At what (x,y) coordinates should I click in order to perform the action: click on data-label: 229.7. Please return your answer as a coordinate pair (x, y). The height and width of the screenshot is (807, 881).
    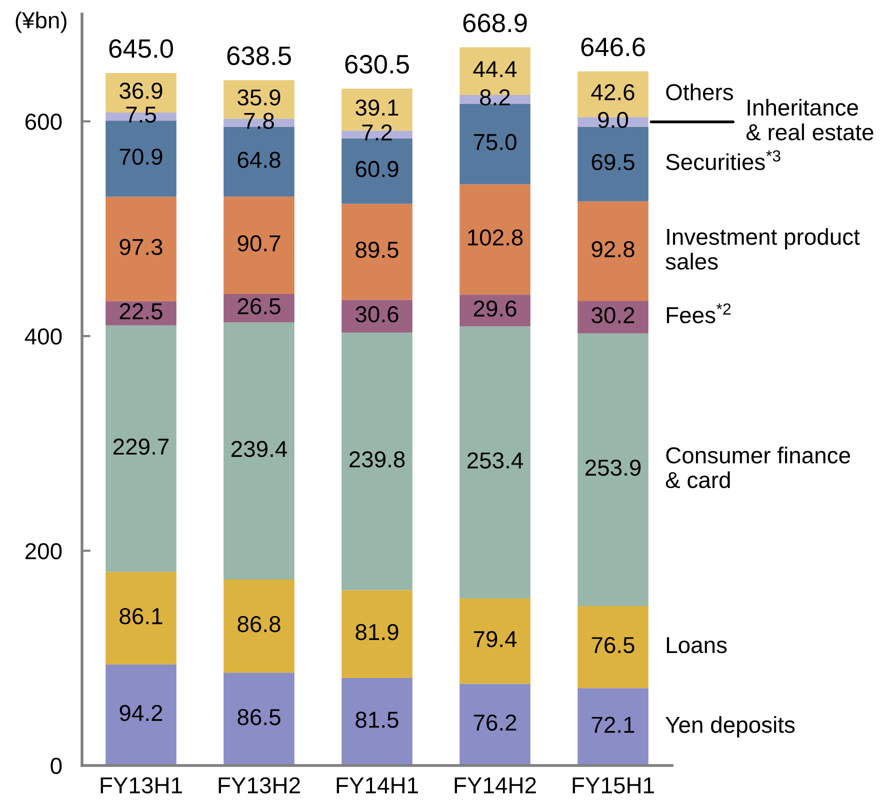
    Looking at the image, I should click on (141, 446).